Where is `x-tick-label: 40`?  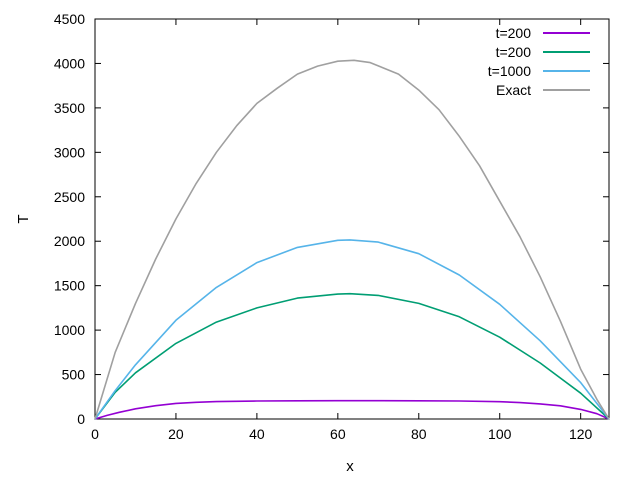 x-tick-label: 40 is located at coordinates (257, 434).